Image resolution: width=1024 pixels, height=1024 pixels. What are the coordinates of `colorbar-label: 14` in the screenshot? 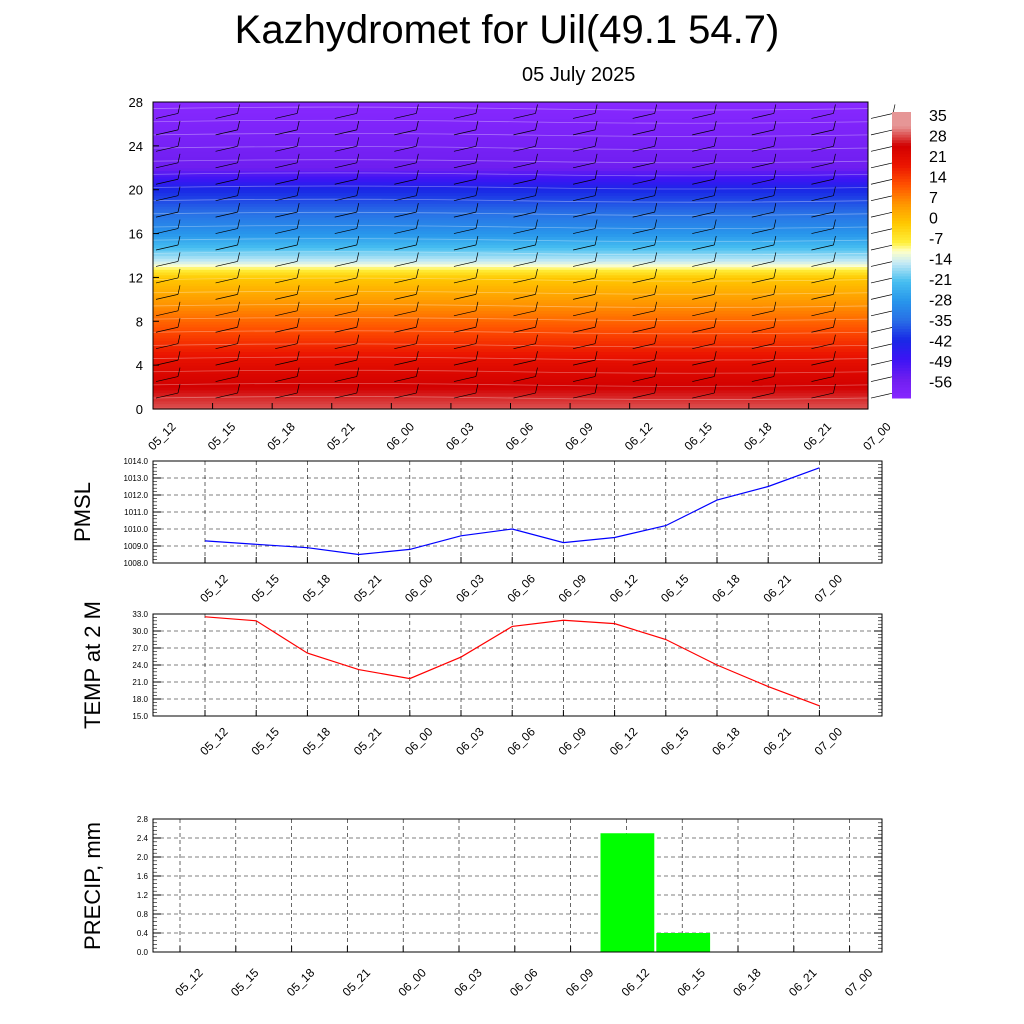 It's located at (938, 178).